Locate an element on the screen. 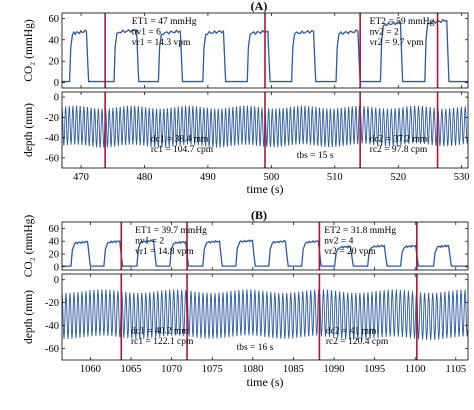 The width and height of the screenshot is (474, 410). x-tick-label: 500 is located at coordinates (271, 177).